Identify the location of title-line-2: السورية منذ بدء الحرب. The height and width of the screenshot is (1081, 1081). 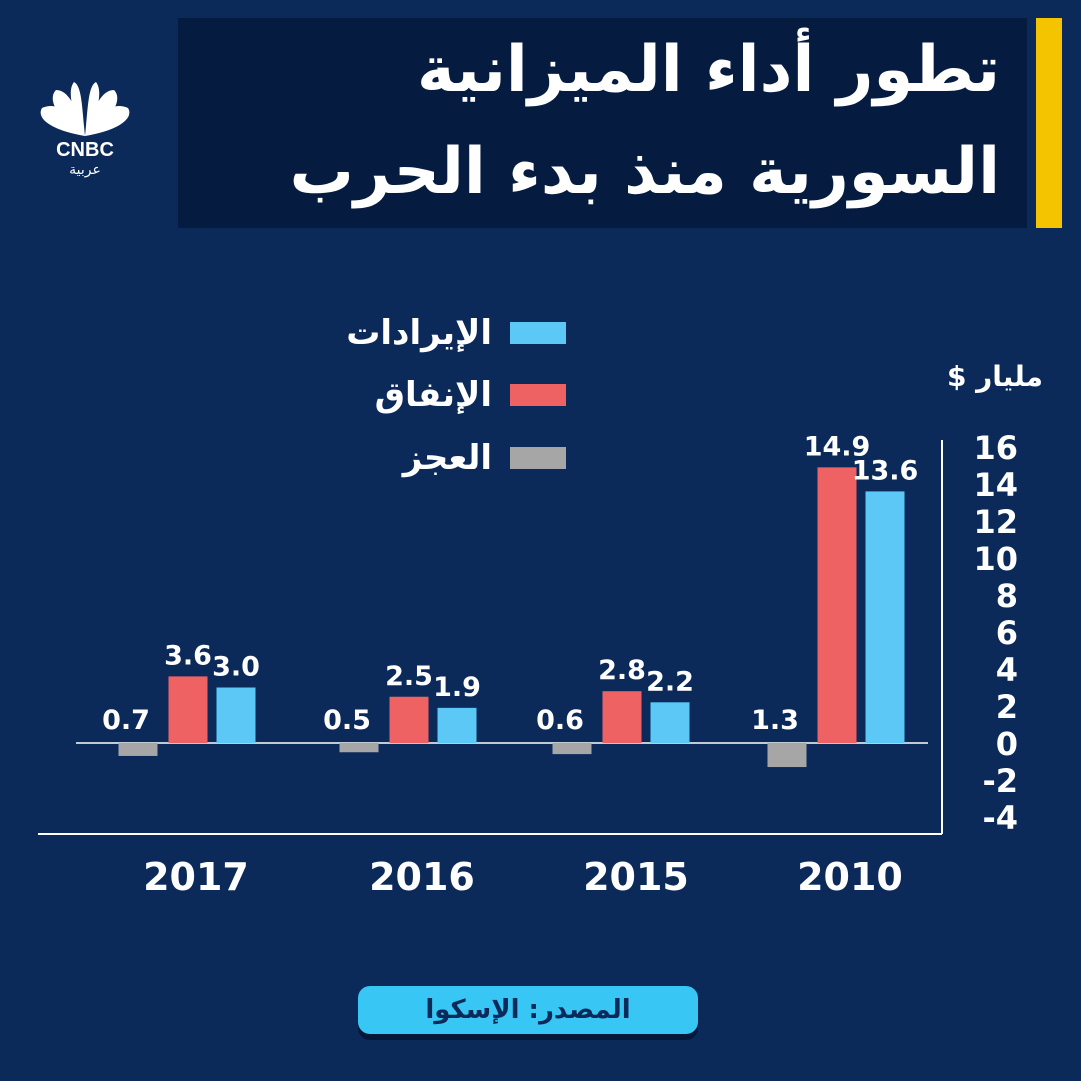
(644, 172).